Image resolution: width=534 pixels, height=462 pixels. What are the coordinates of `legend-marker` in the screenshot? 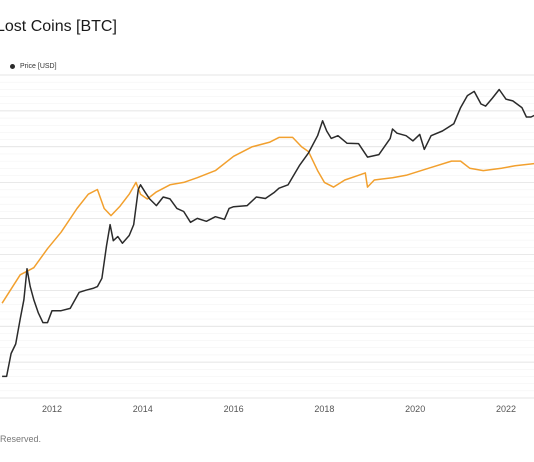 It's located at (12, 66).